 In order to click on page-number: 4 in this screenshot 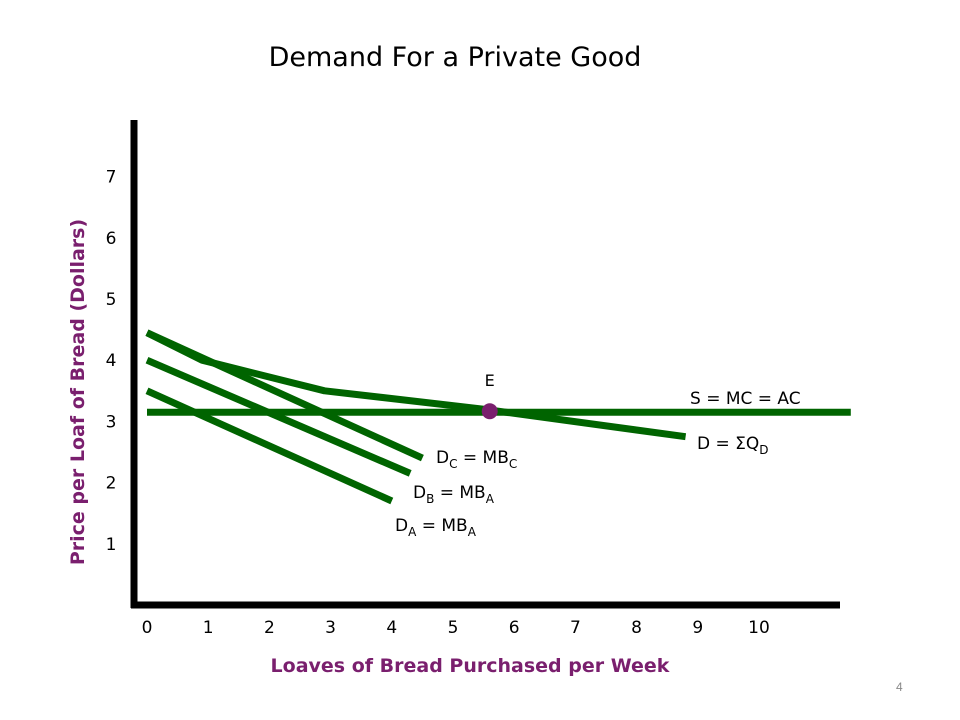, I will do `click(899, 687)`.